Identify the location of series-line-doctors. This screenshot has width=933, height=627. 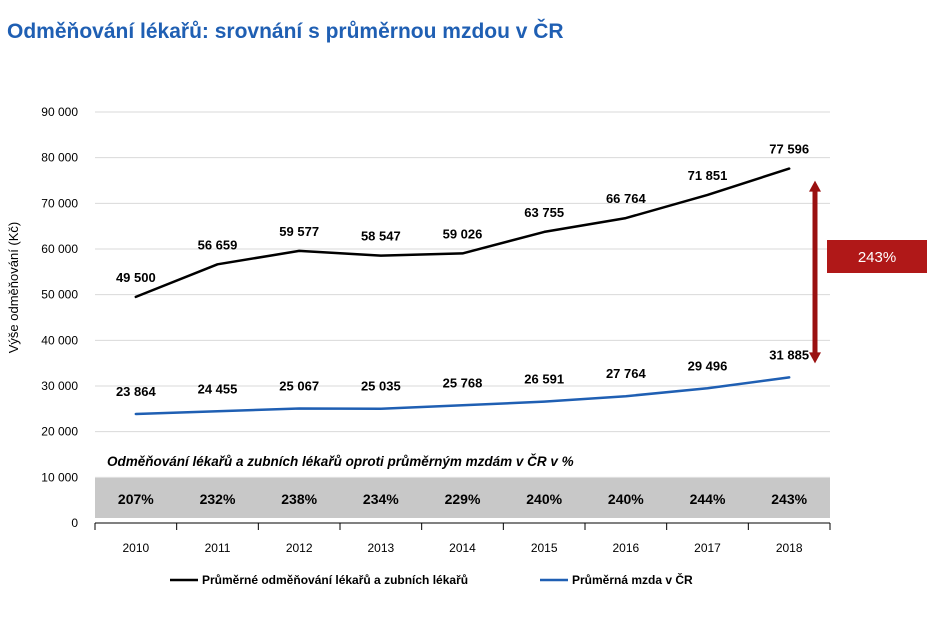
(462, 233).